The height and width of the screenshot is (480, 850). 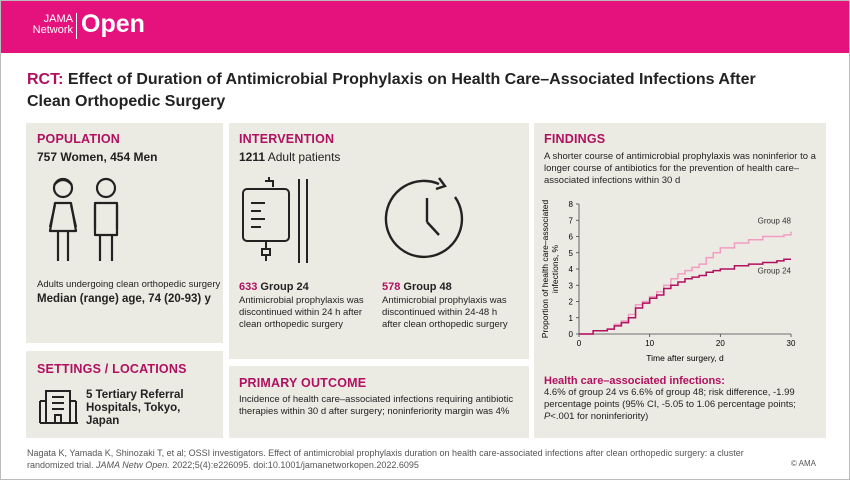 I want to click on group-name: Group 24, so click(x=284, y=287).